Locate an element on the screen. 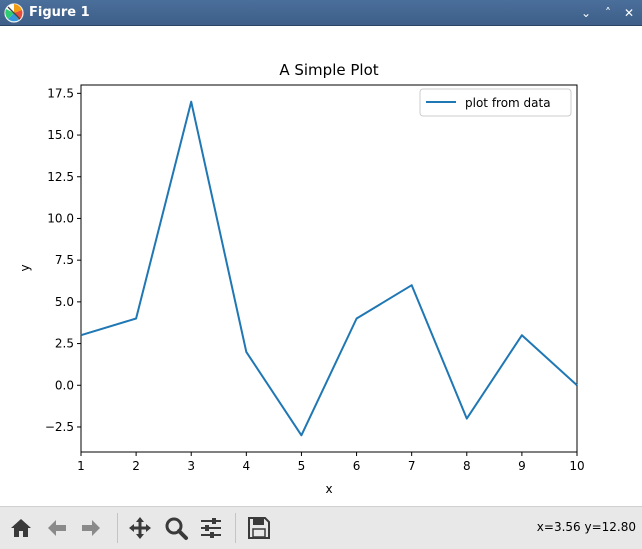  title-bar: Figure 1 ⌄ ˄ ✕ is located at coordinates (321, 13).